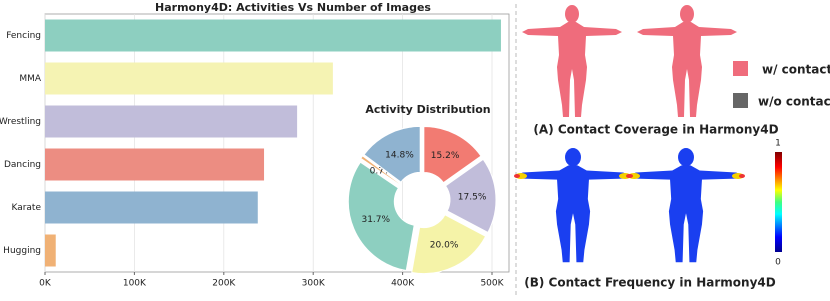  What do you see at coordinates (650, 283) in the screenshot?
I see `caption: (B) Contact Frequency in Harmony4D` at bounding box center [650, 283].